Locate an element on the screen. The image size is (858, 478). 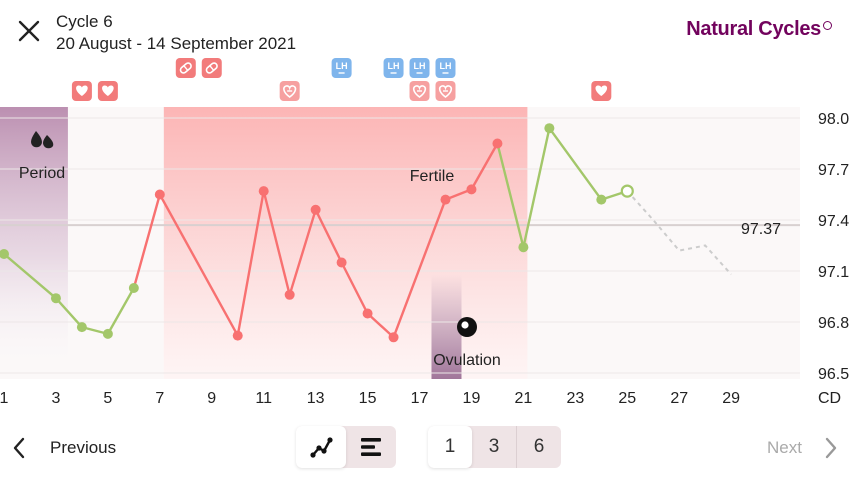
period-band is located at coordinates (34, 243).